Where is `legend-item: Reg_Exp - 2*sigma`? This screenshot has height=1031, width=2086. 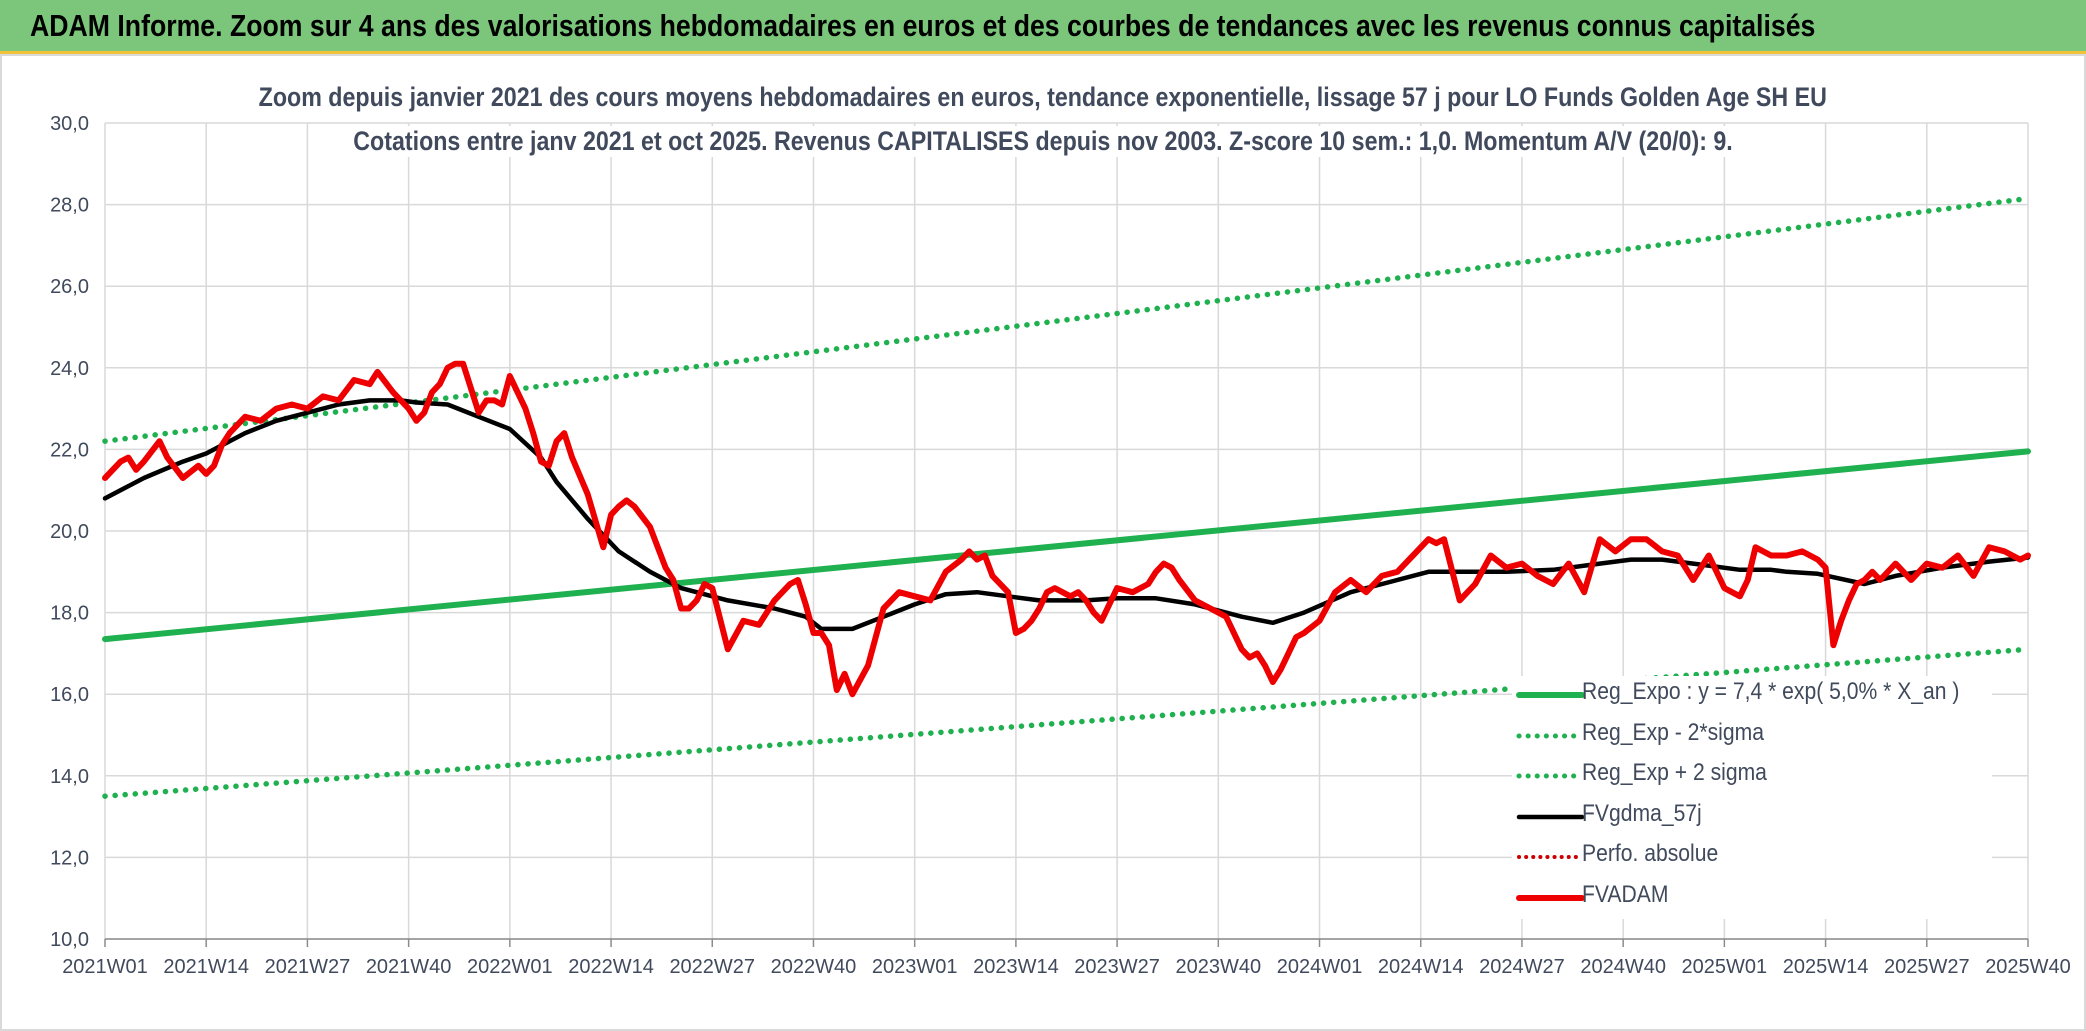 legend-item: Reg_Exp - 2*sigma is located at coordinates (1752, 737).